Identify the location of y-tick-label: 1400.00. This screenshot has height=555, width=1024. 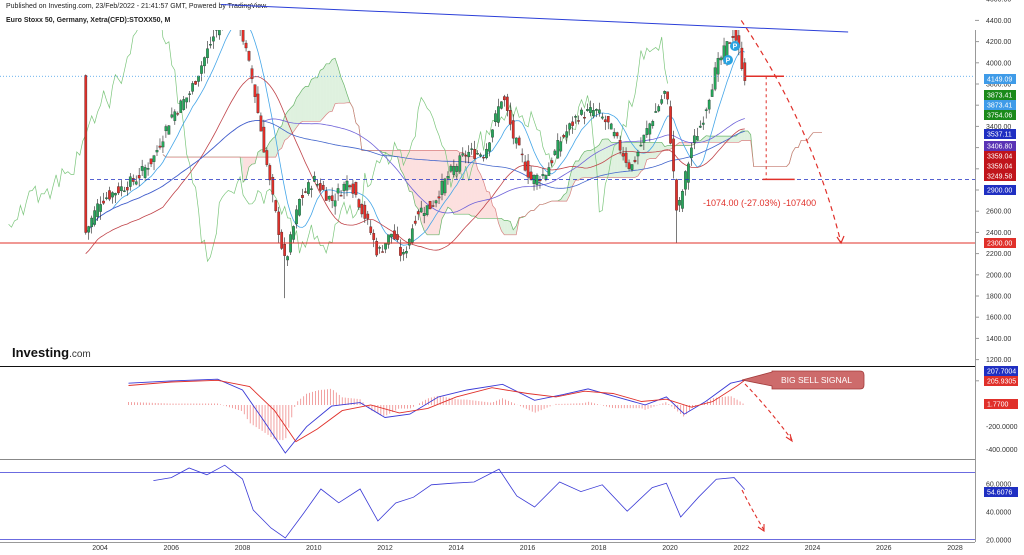
(998, 339).